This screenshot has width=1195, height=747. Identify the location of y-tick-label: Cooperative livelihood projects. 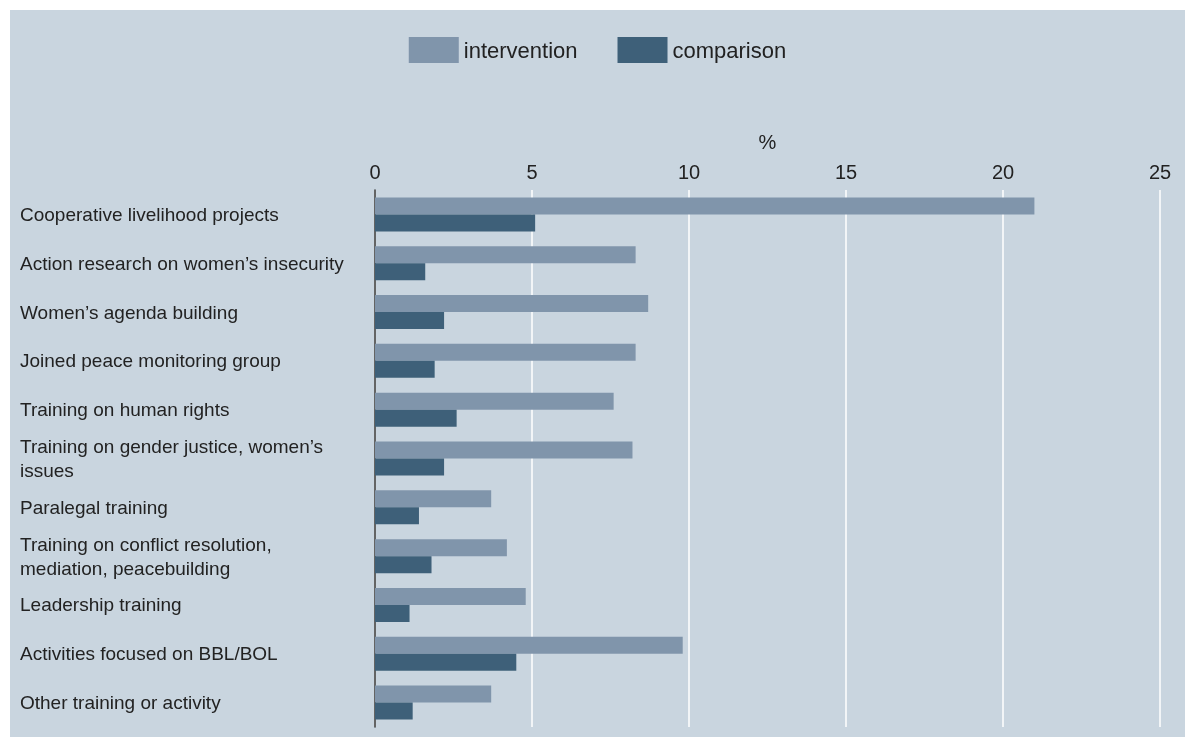
(149, 214).